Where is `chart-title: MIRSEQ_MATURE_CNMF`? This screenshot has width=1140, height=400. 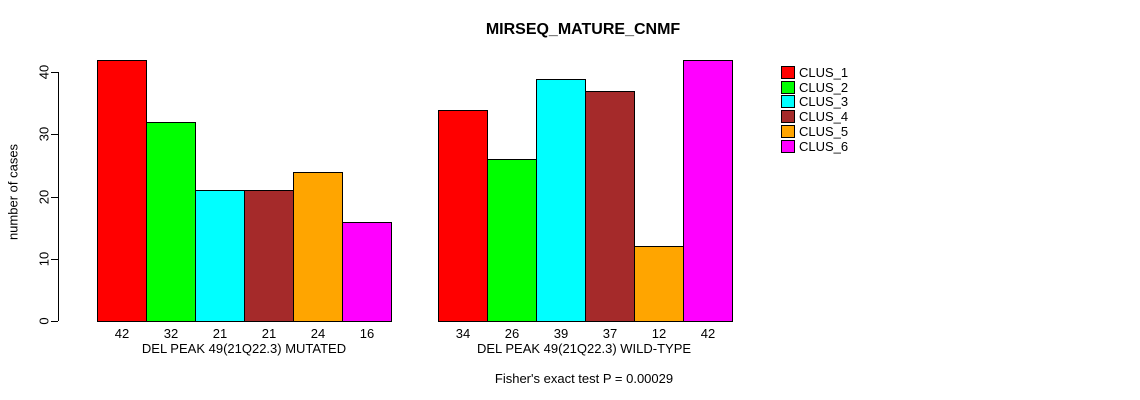
chart-title: MIRSEQ_MATURE_CNMF is located at coordinates (583, 29).